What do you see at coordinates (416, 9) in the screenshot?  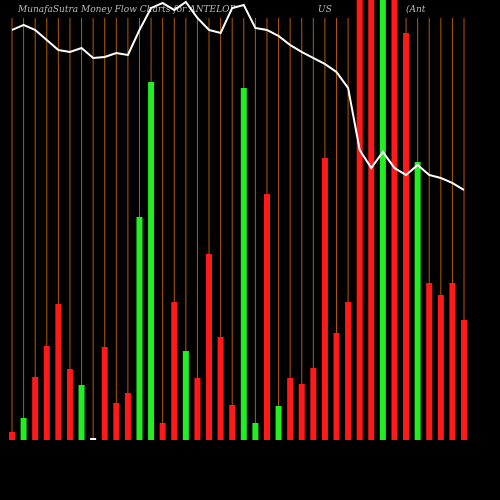 I see `chart-title-part: (Ant` at bounding box center [416, 9].